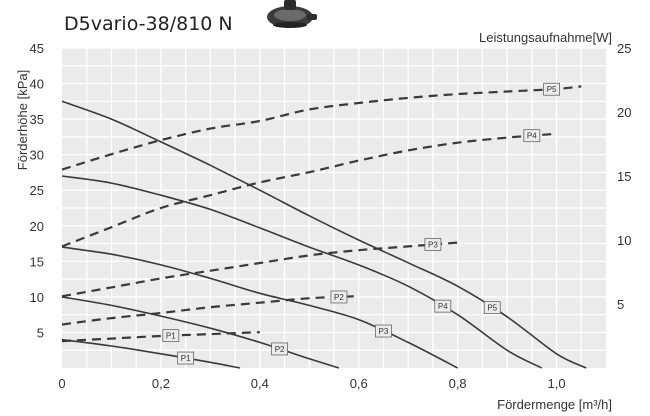 The image size is (650, 416). I want to click on x-tick-label: 1,0, so click(557, 383).